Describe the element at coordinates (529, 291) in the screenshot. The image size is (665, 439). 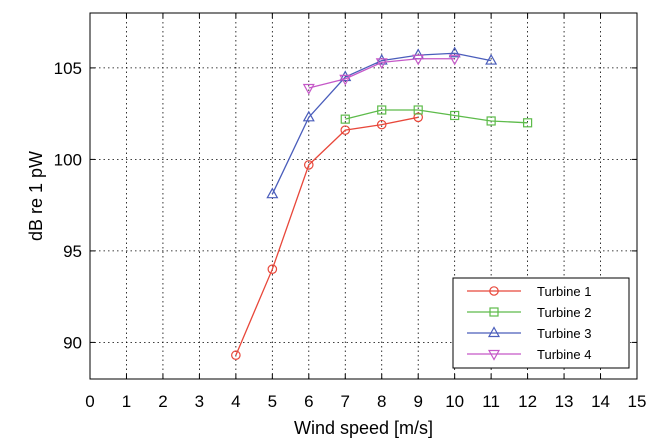
I see `legend-item-turbine-1: Turbine 1` at that location.